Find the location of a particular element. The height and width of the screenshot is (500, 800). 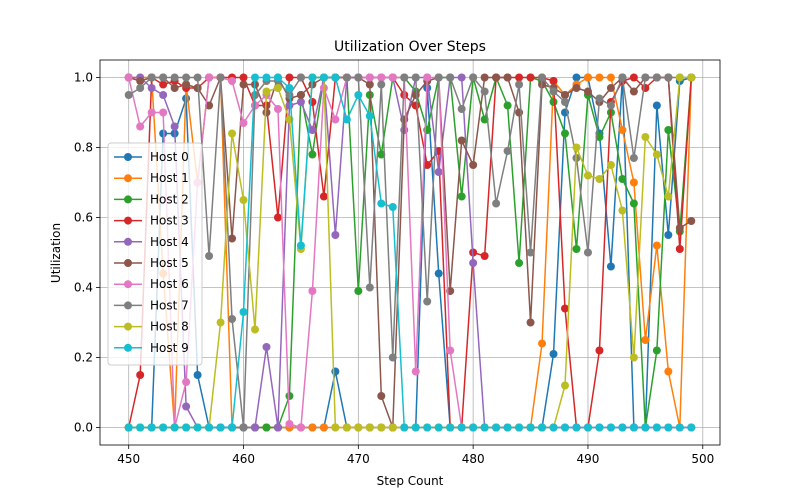

legend-item: Host 5 is located at coordinates (151, 263).